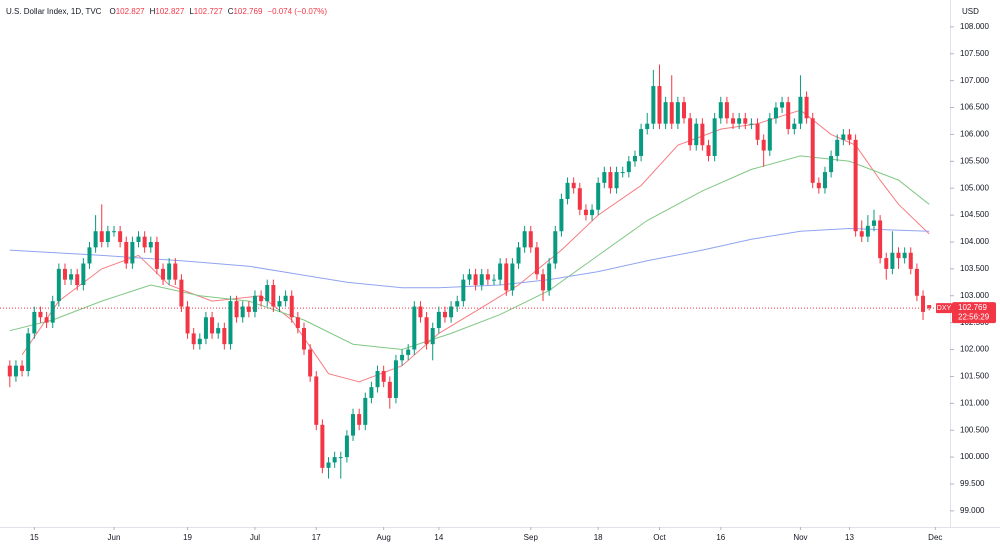  Describe the element at coordinates (974, 26) in the screenshot. I see `y-tick-label: 108.000` at that location.